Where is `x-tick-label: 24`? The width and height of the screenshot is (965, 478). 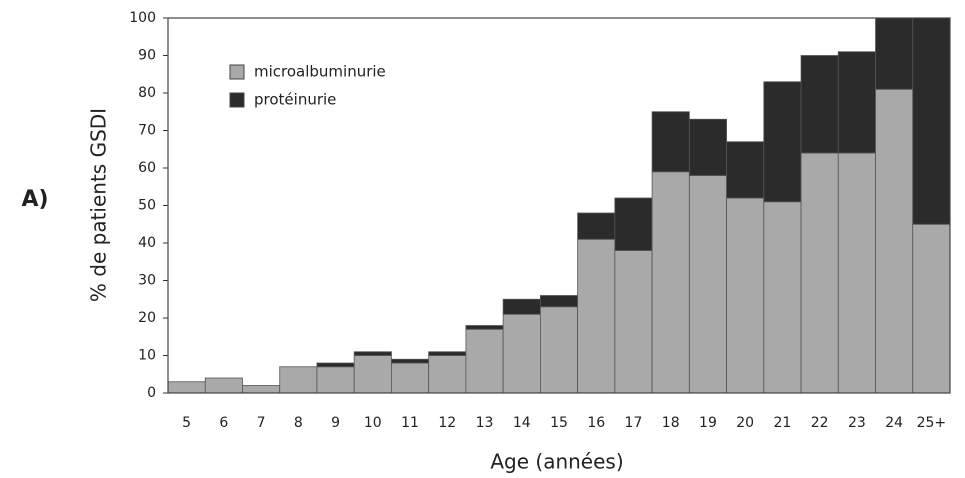
x-tick-label: 24 is located at coordinates (894, 423).